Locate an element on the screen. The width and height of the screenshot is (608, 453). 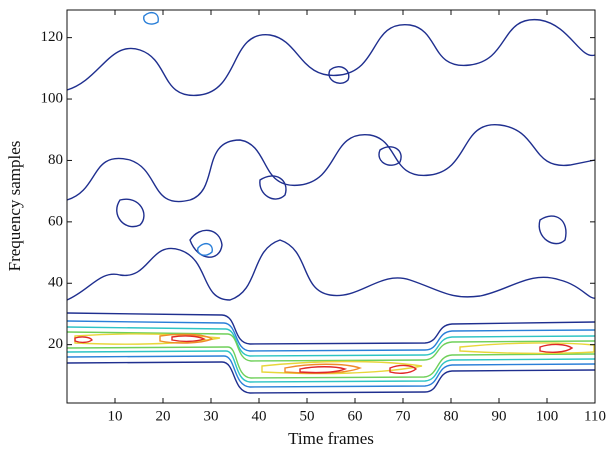
y-axis-label: Frequency samples is located at coordinates (14, 206).